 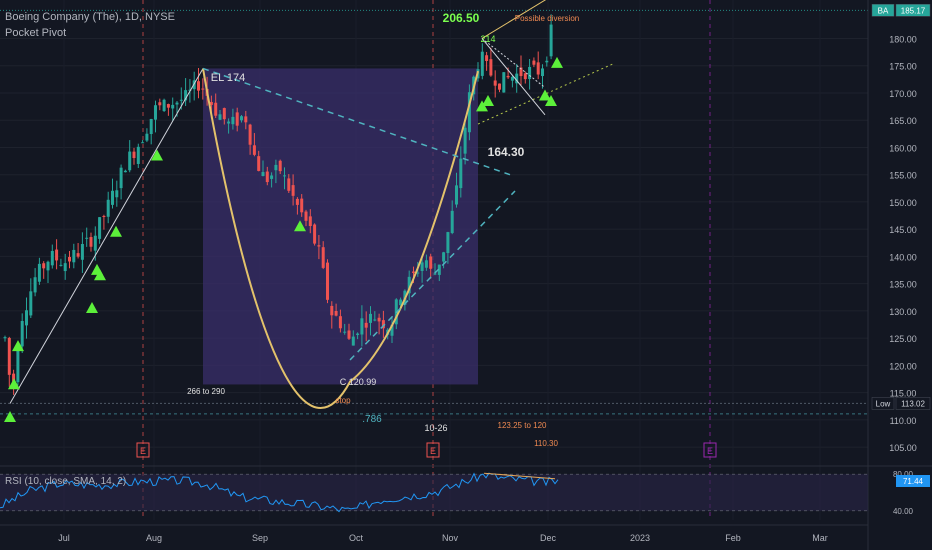 What do you see at coordinates (487, 39) in the screenshot?
I see `annotation-label: 214` at bounding box center [487, 39].